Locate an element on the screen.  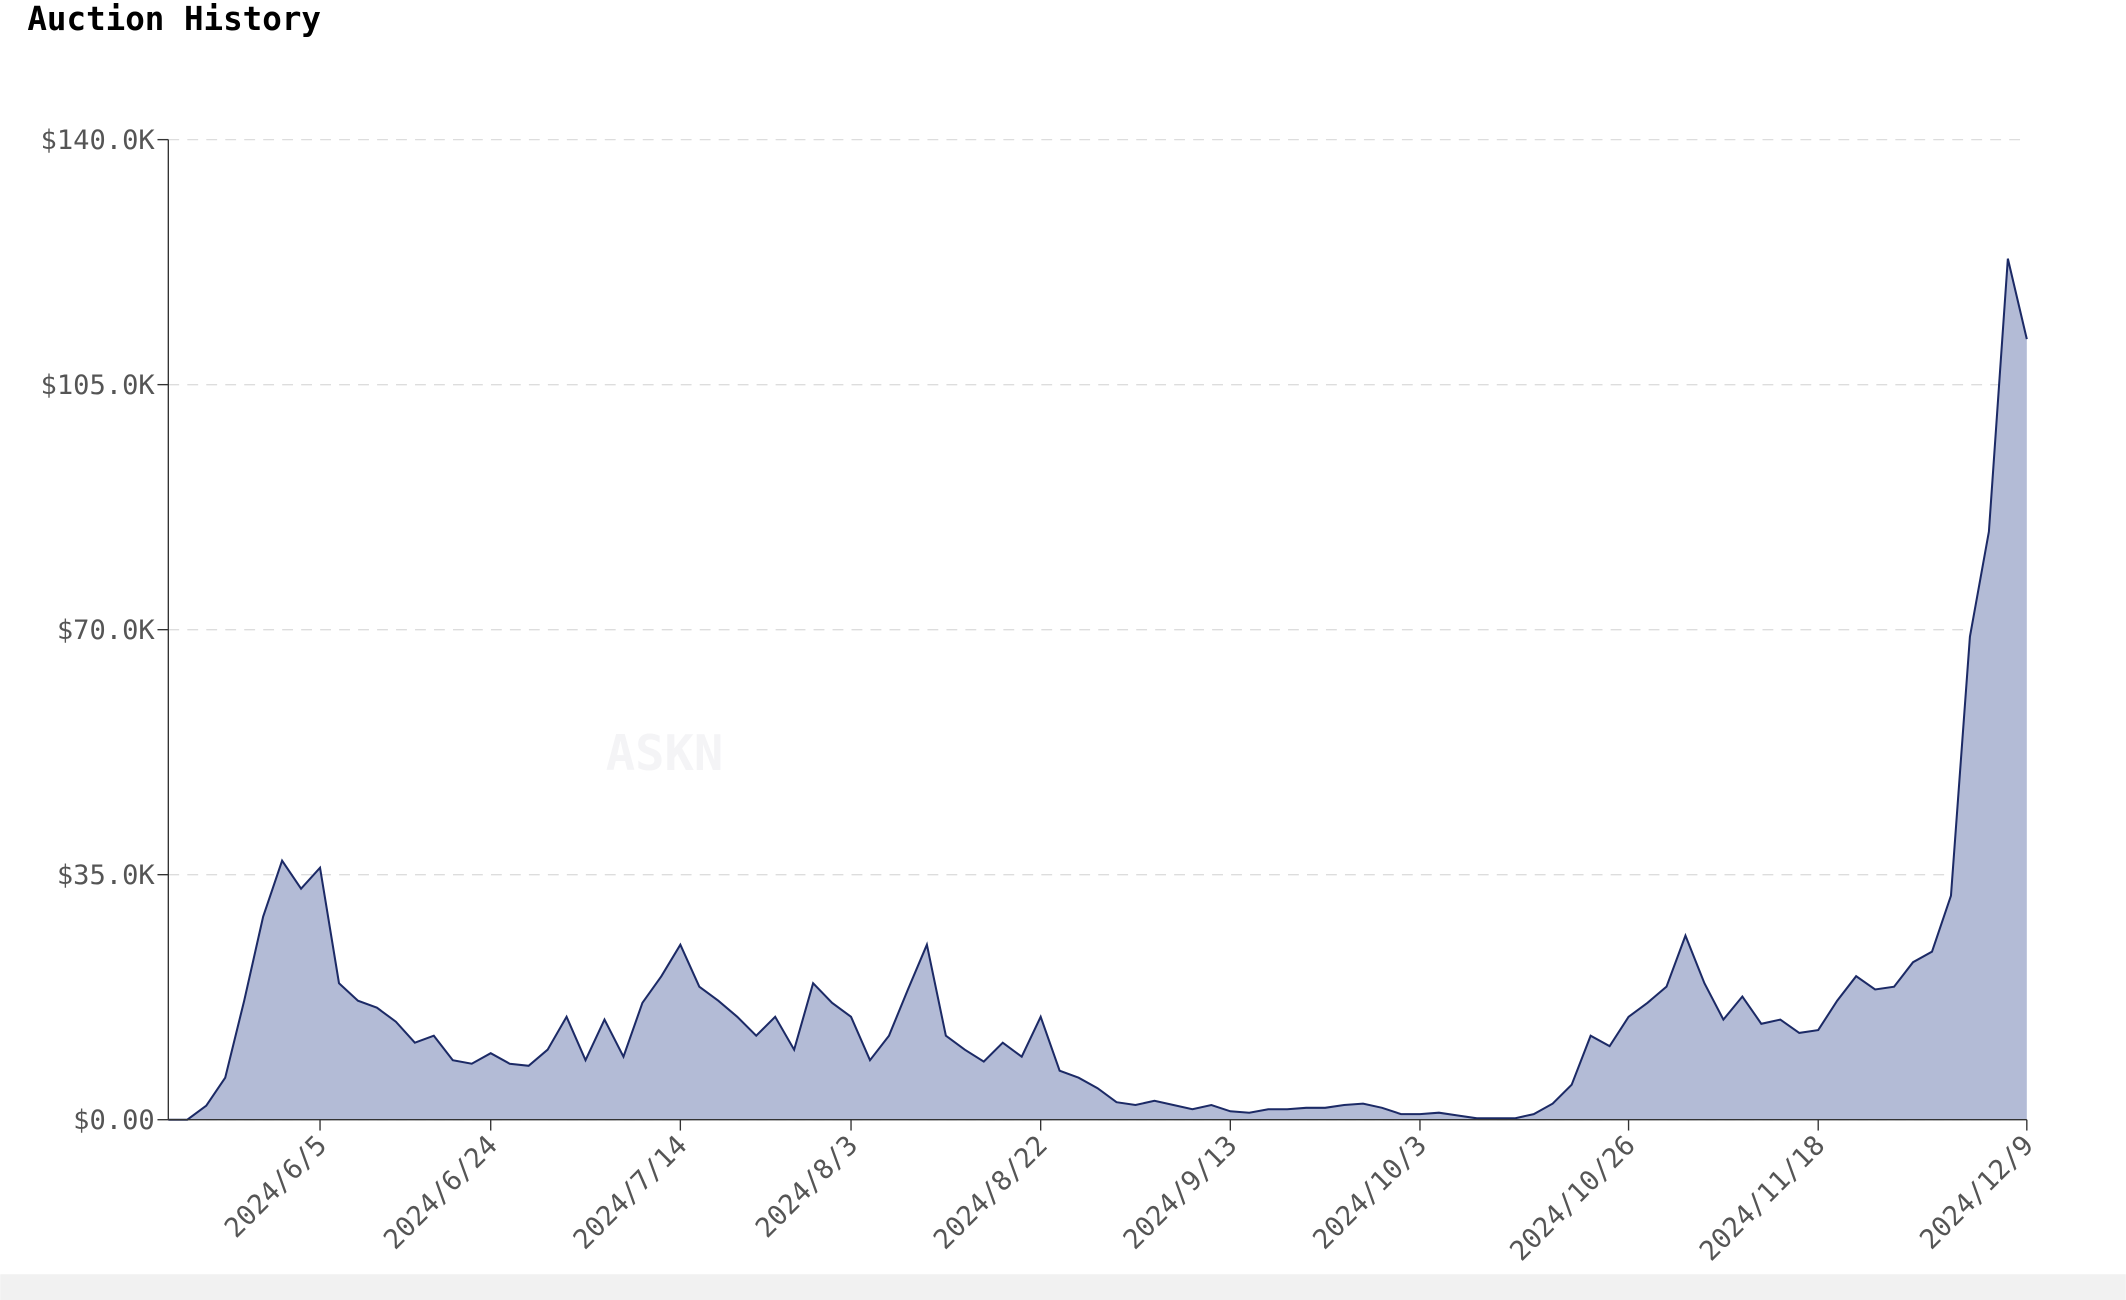
x-tick-label: 2024/7/14 is located at coordinates (631, 1193).